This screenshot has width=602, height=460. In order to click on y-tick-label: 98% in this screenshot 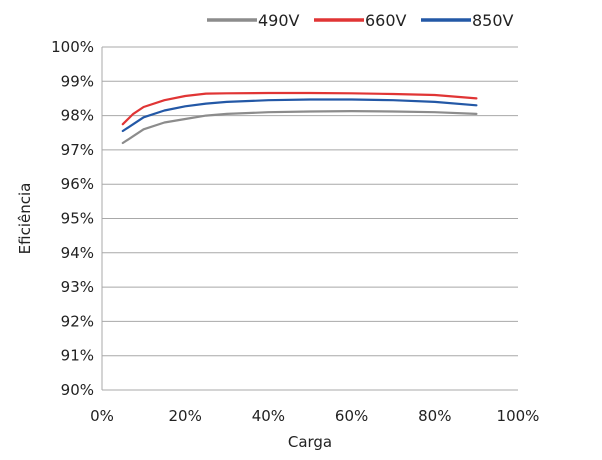, I will do `click(77, 116)`.